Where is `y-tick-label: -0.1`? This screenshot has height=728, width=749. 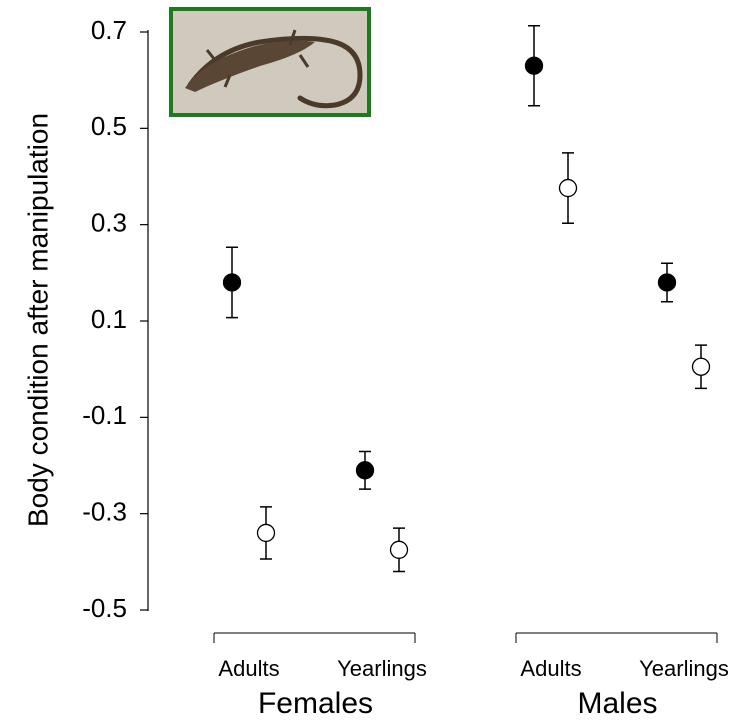
y-tick-label: -0.1 is located at coordinates (104, 415).